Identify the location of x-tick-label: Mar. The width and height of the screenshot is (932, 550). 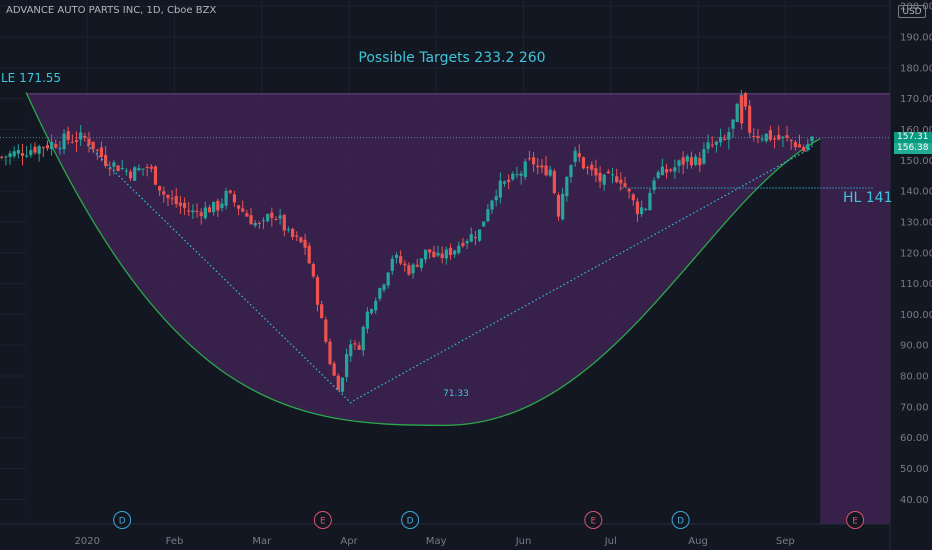
(262, 541).